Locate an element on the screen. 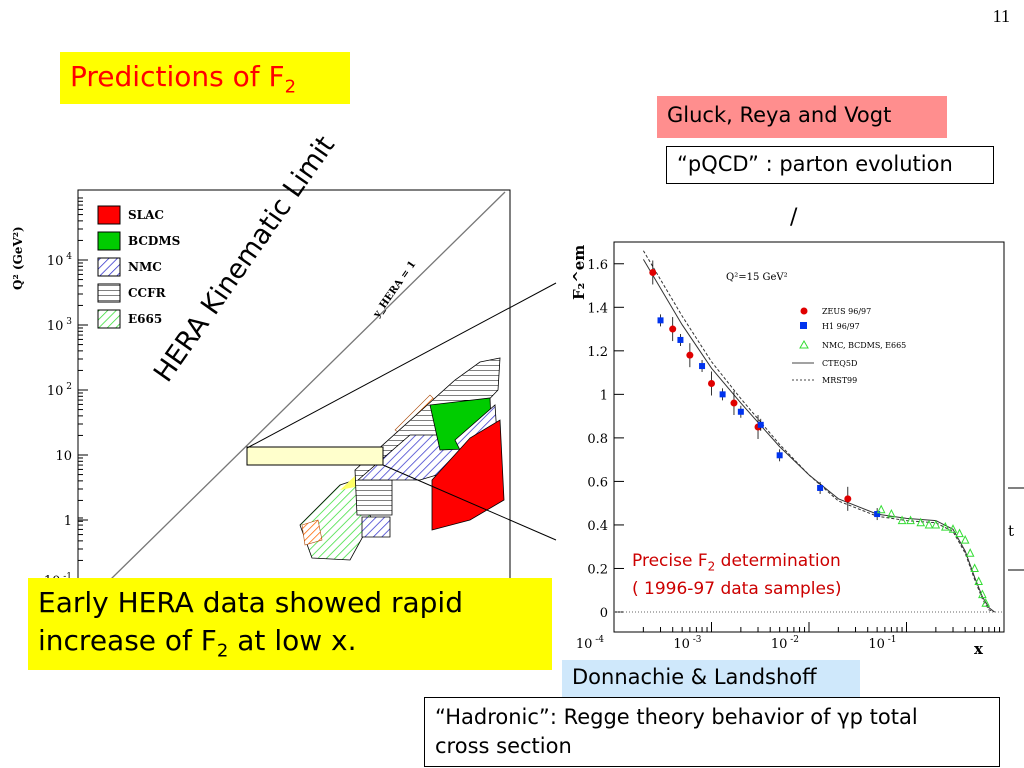  f2-legend-label-zeus: ZEUS 96/97 is located at coordinates (846, 311).